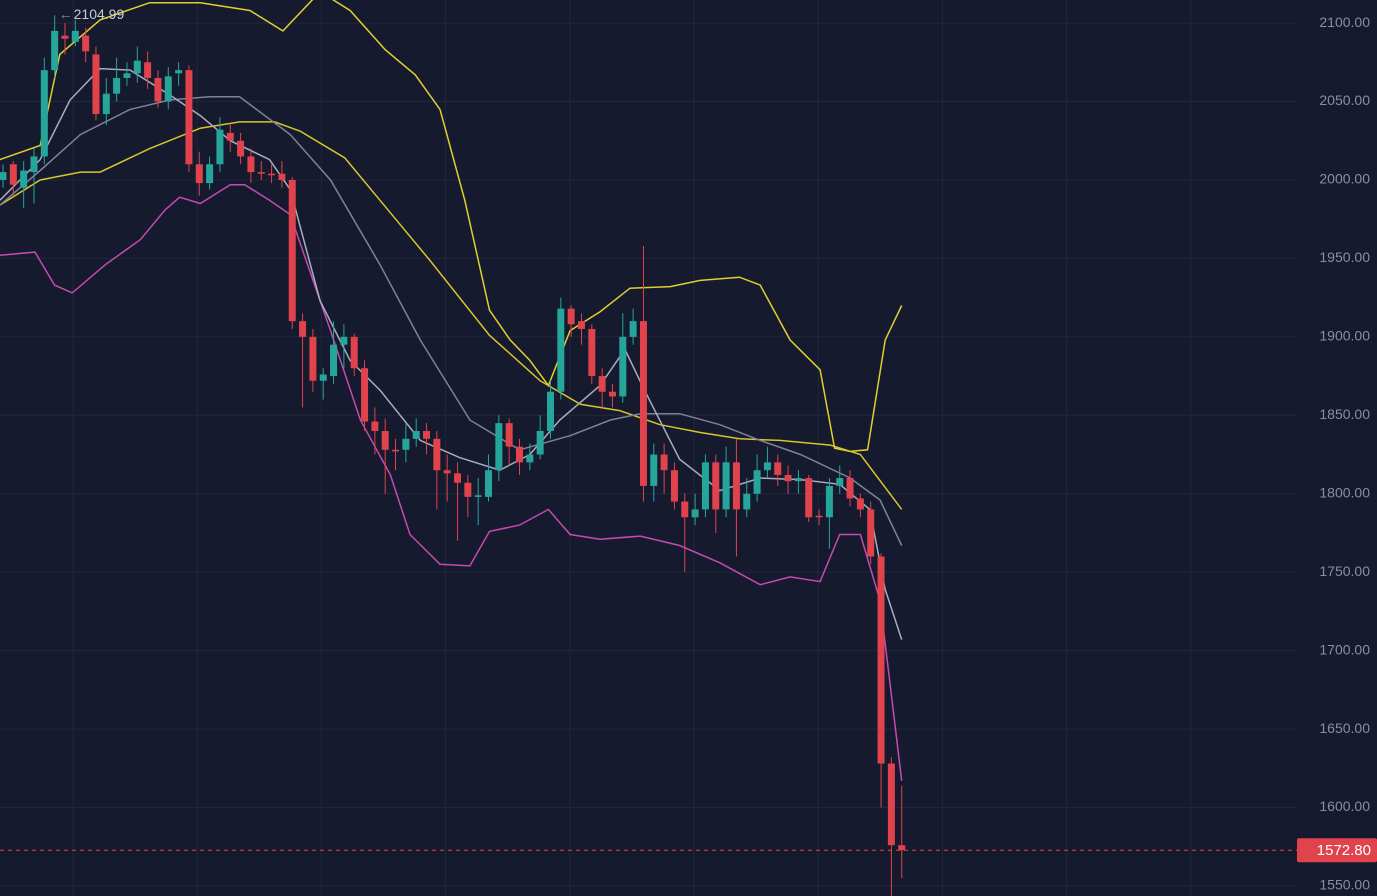  What do you see at coordinates (1344, 571) in the screenshot?
I see `y-tick-label: 1750.00` at bounding box center [1344, 571].